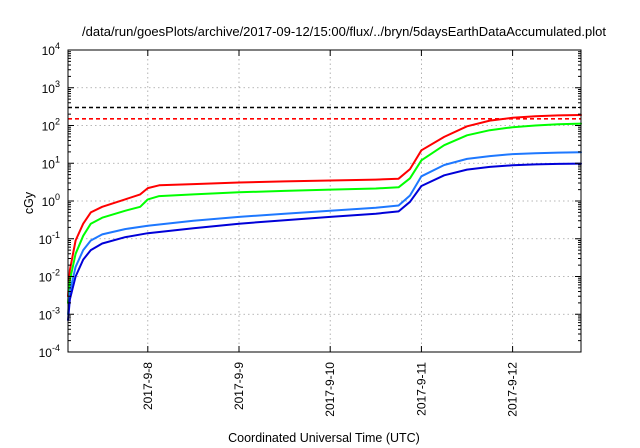 This screenshot has width=640, height=448. Describe the element at coordinates (324, 438) in the screenshot. I see `x-axis-label: Coordinated Universal Time (UTC)` at that location.